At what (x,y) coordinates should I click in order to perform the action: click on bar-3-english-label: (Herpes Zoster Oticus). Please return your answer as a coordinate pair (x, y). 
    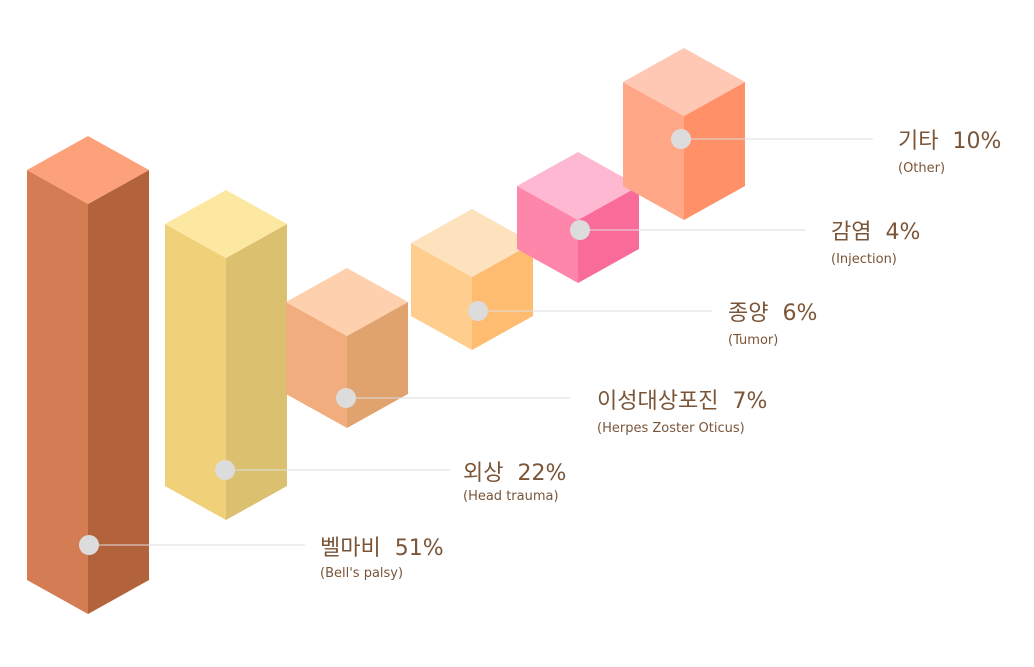
    Looking at the image, I should click on (671, 428).